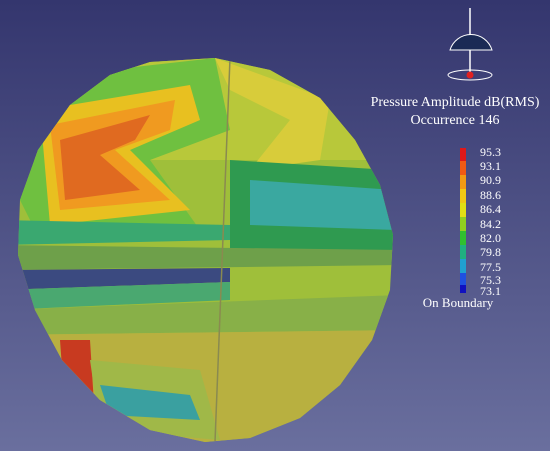  What do you see at coordinates (490, 166) in the screenshot?
I see `legend-level: 93.1` at bounding box center [490, 166].